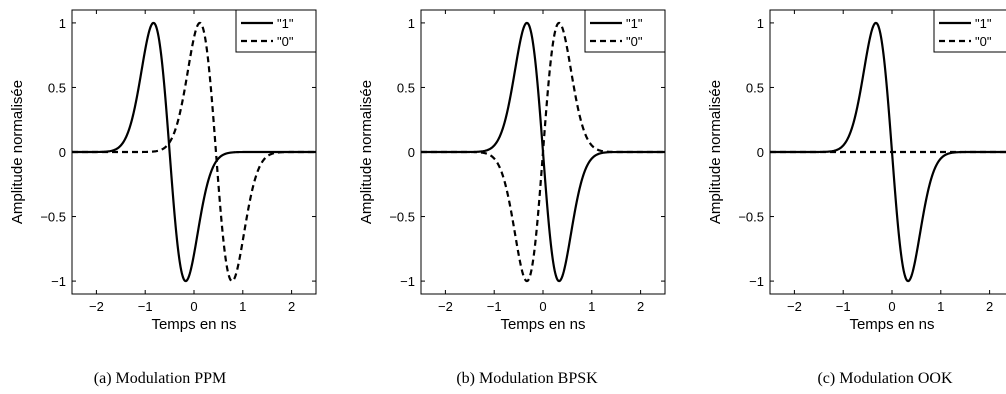 Image resolution: width=1006 pixels, height=394 pixels. Describe the element at coordinates (885, 378) in the screenshot. I see `subfigure-caption: (c) Modulation OOK` at that location.